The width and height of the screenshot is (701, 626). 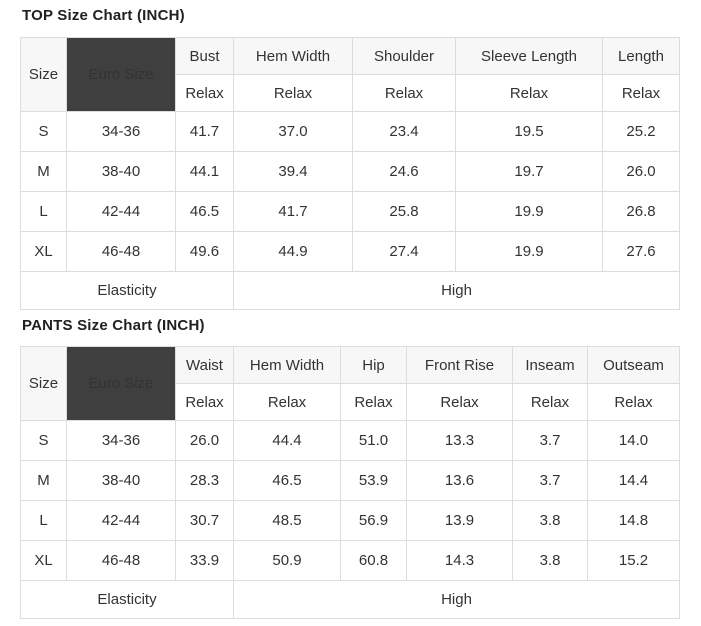 What do you see at coordinates (204, 520) in the screenshot?
I see `value-cell: 30.7` at bounding box center [204, 520].